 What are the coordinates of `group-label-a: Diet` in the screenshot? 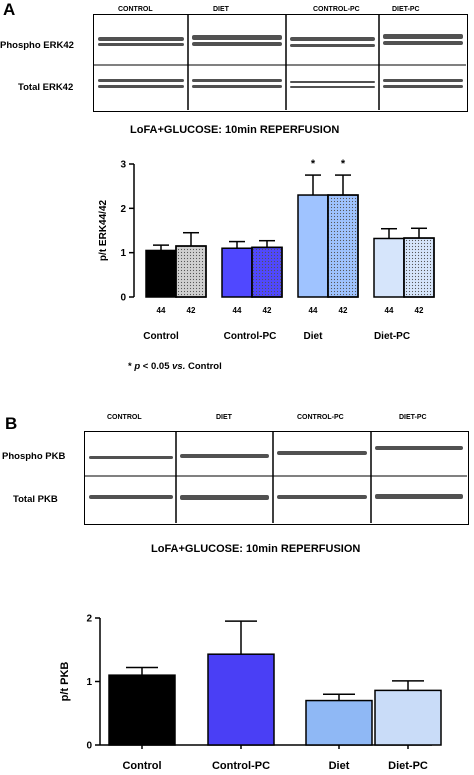 It's located at (314, 336).